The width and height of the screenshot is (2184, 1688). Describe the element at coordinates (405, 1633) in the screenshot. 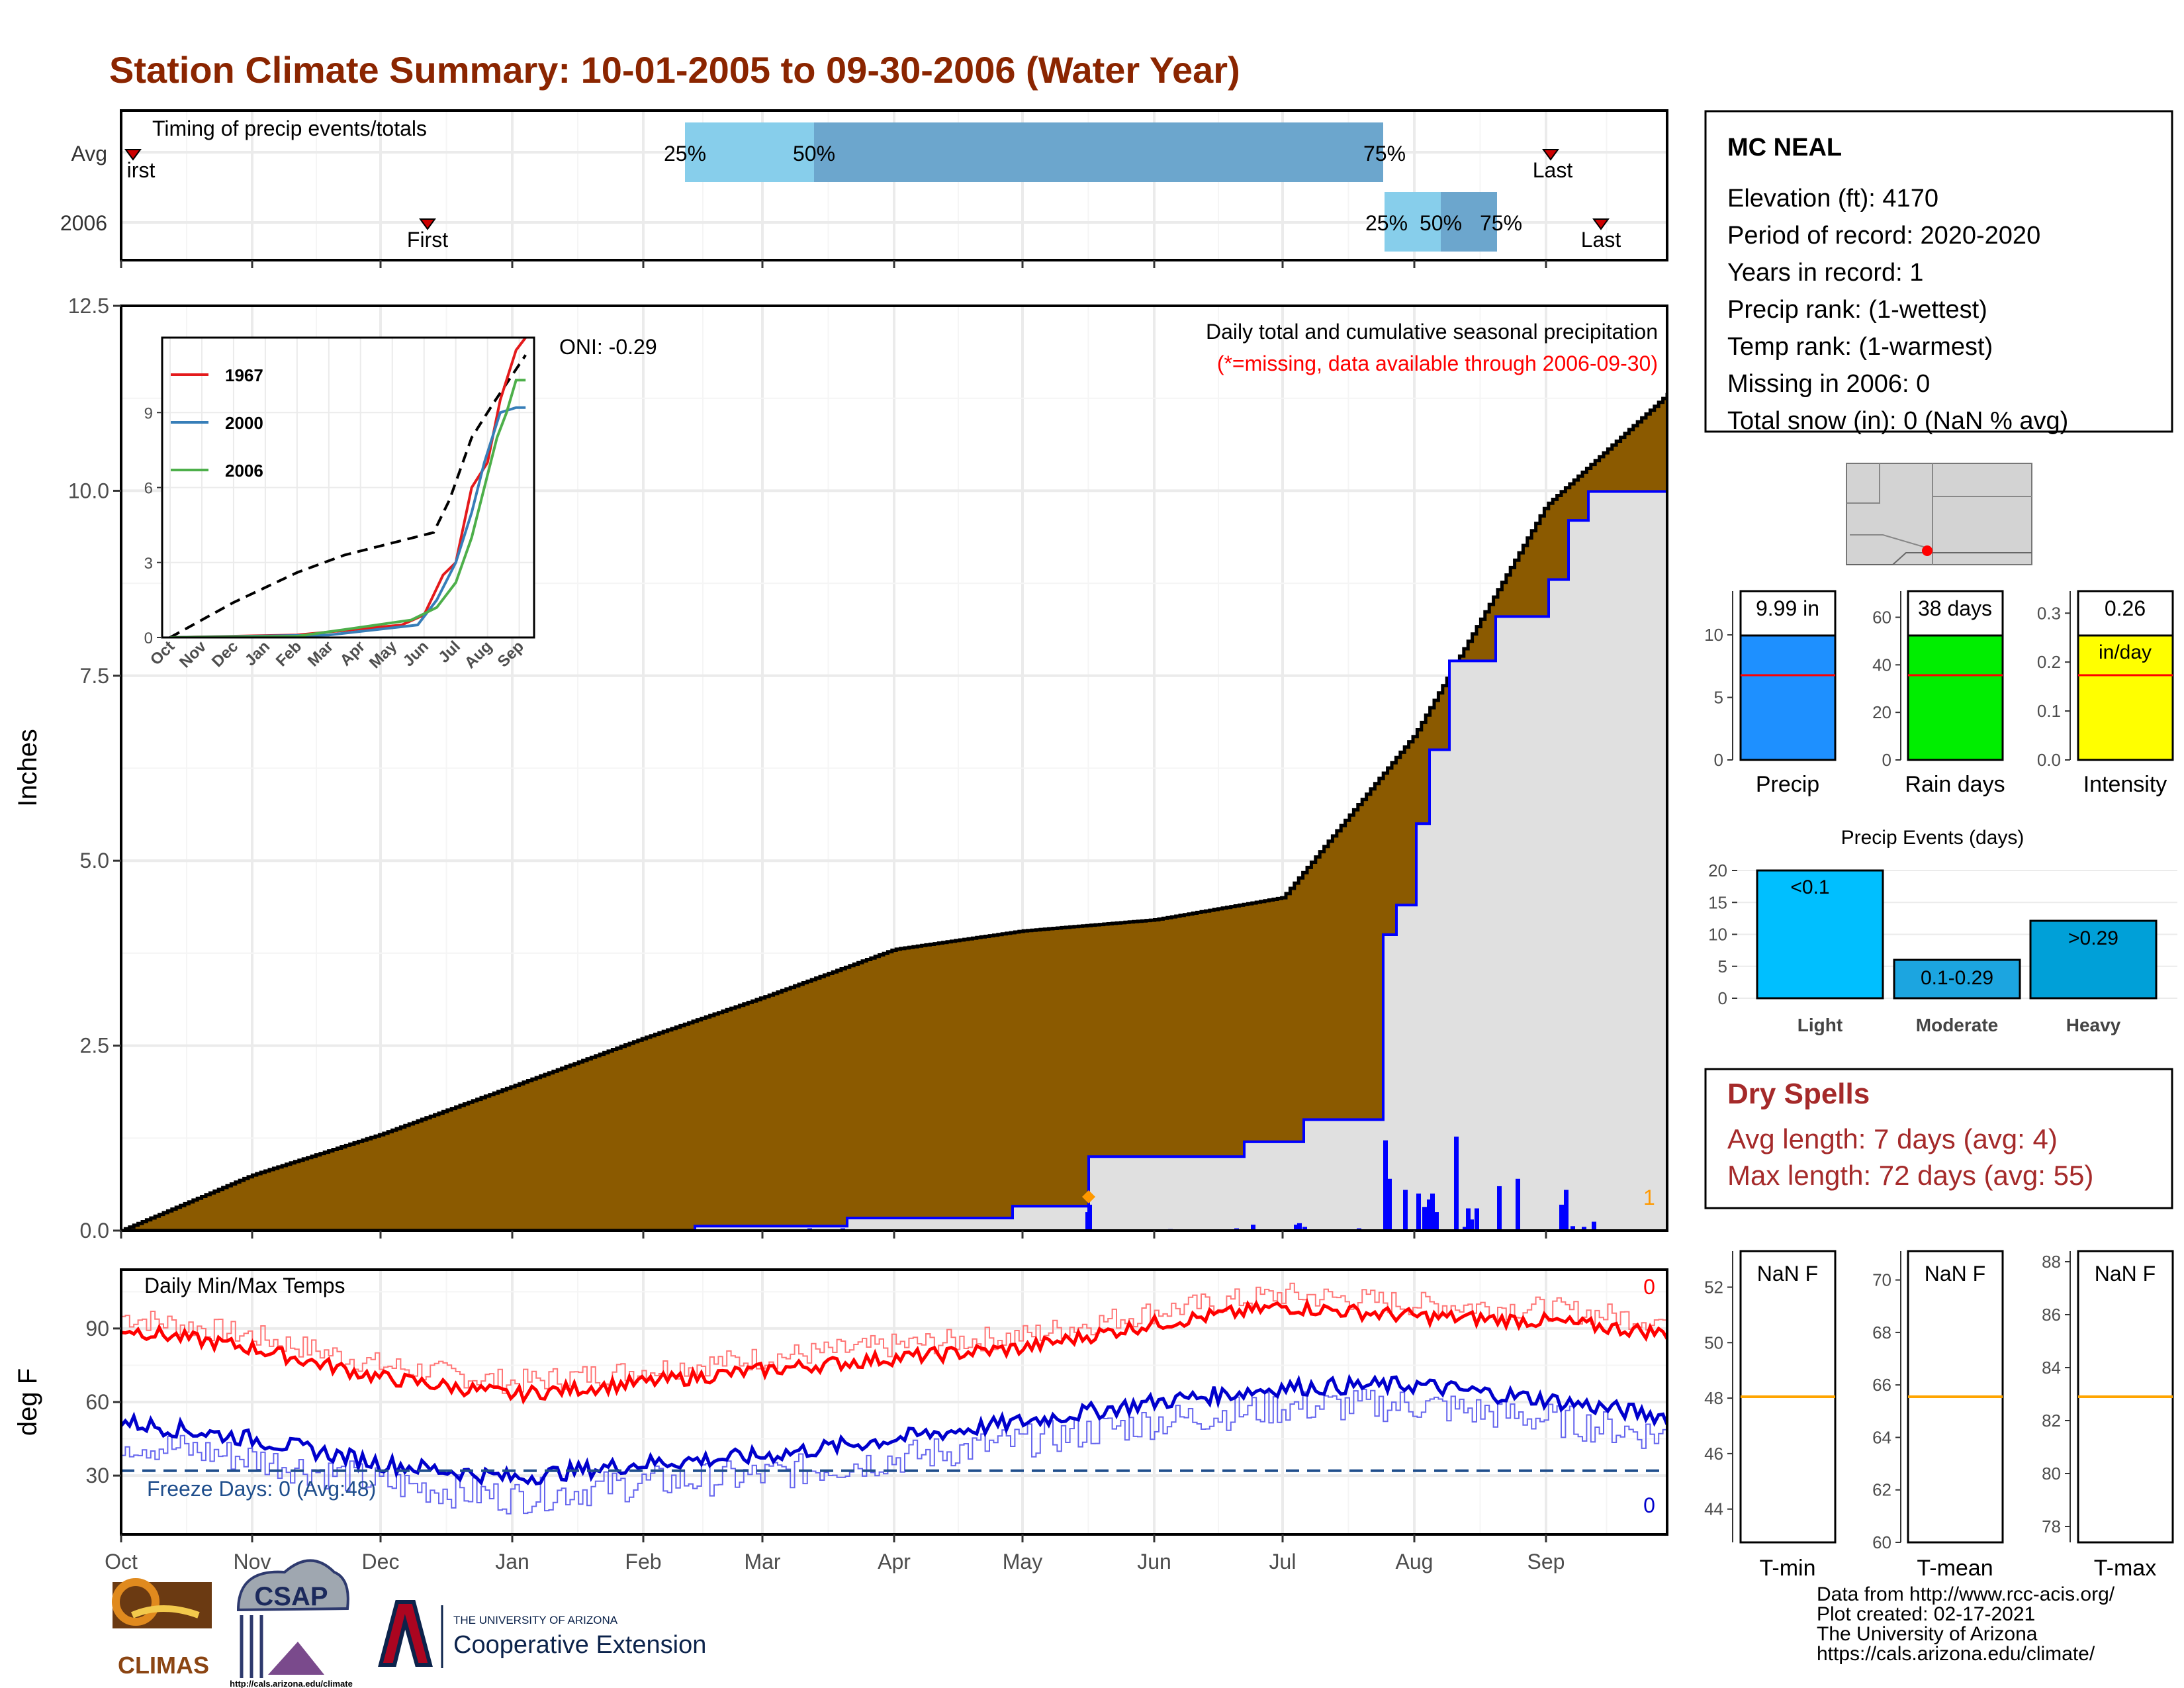

I see `ua-a-mark` at that location.